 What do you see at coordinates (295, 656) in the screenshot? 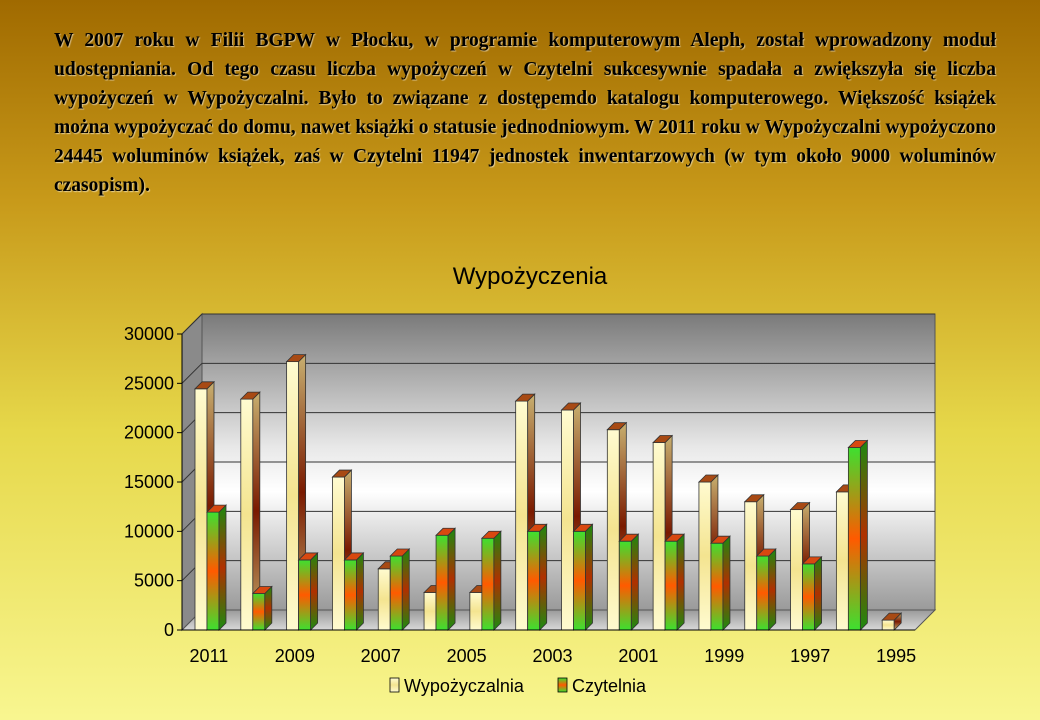
I see `x-tick-label: 2009` at bounding box center [295, 656].